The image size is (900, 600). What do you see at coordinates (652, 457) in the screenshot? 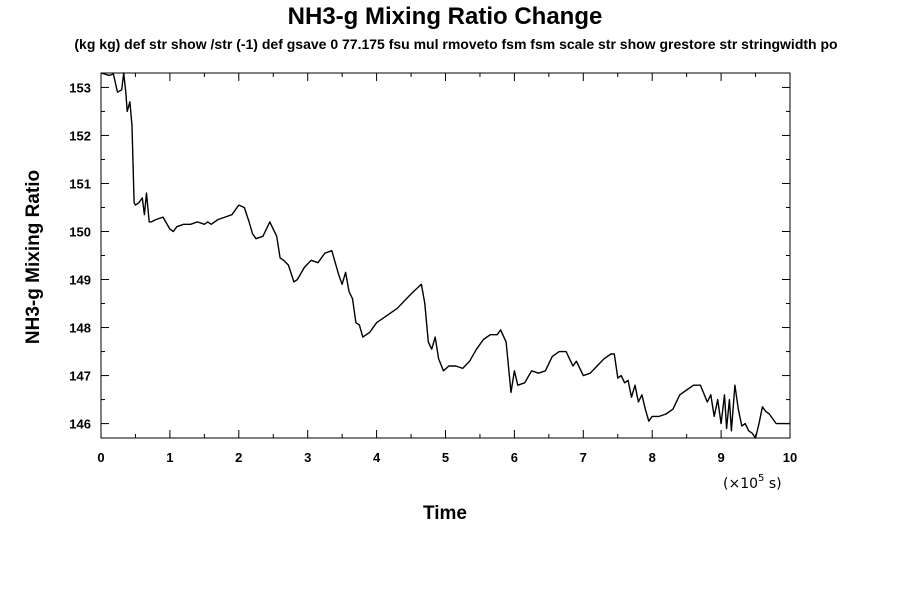
I see `x-tick-label: 8` at bounding box center [652, 457].